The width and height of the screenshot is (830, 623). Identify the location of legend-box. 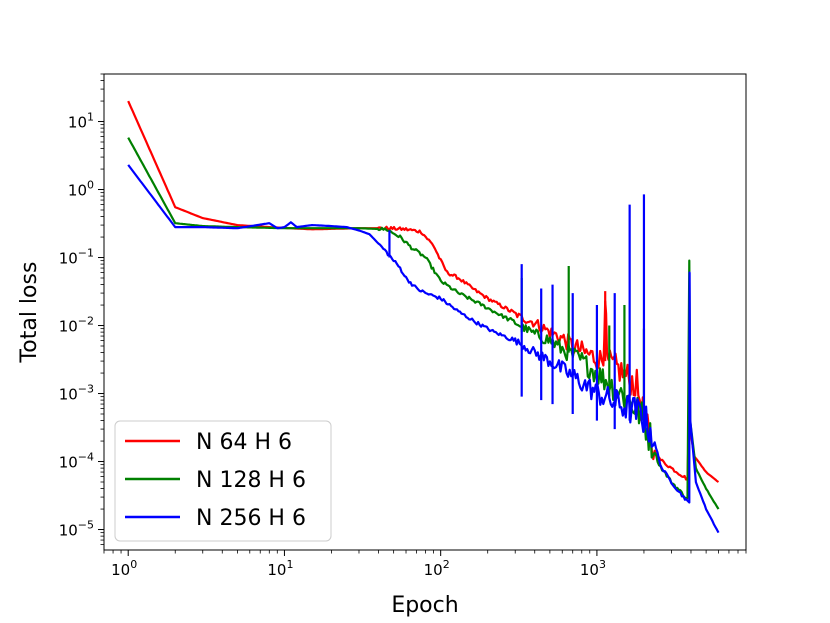
(223, 481).